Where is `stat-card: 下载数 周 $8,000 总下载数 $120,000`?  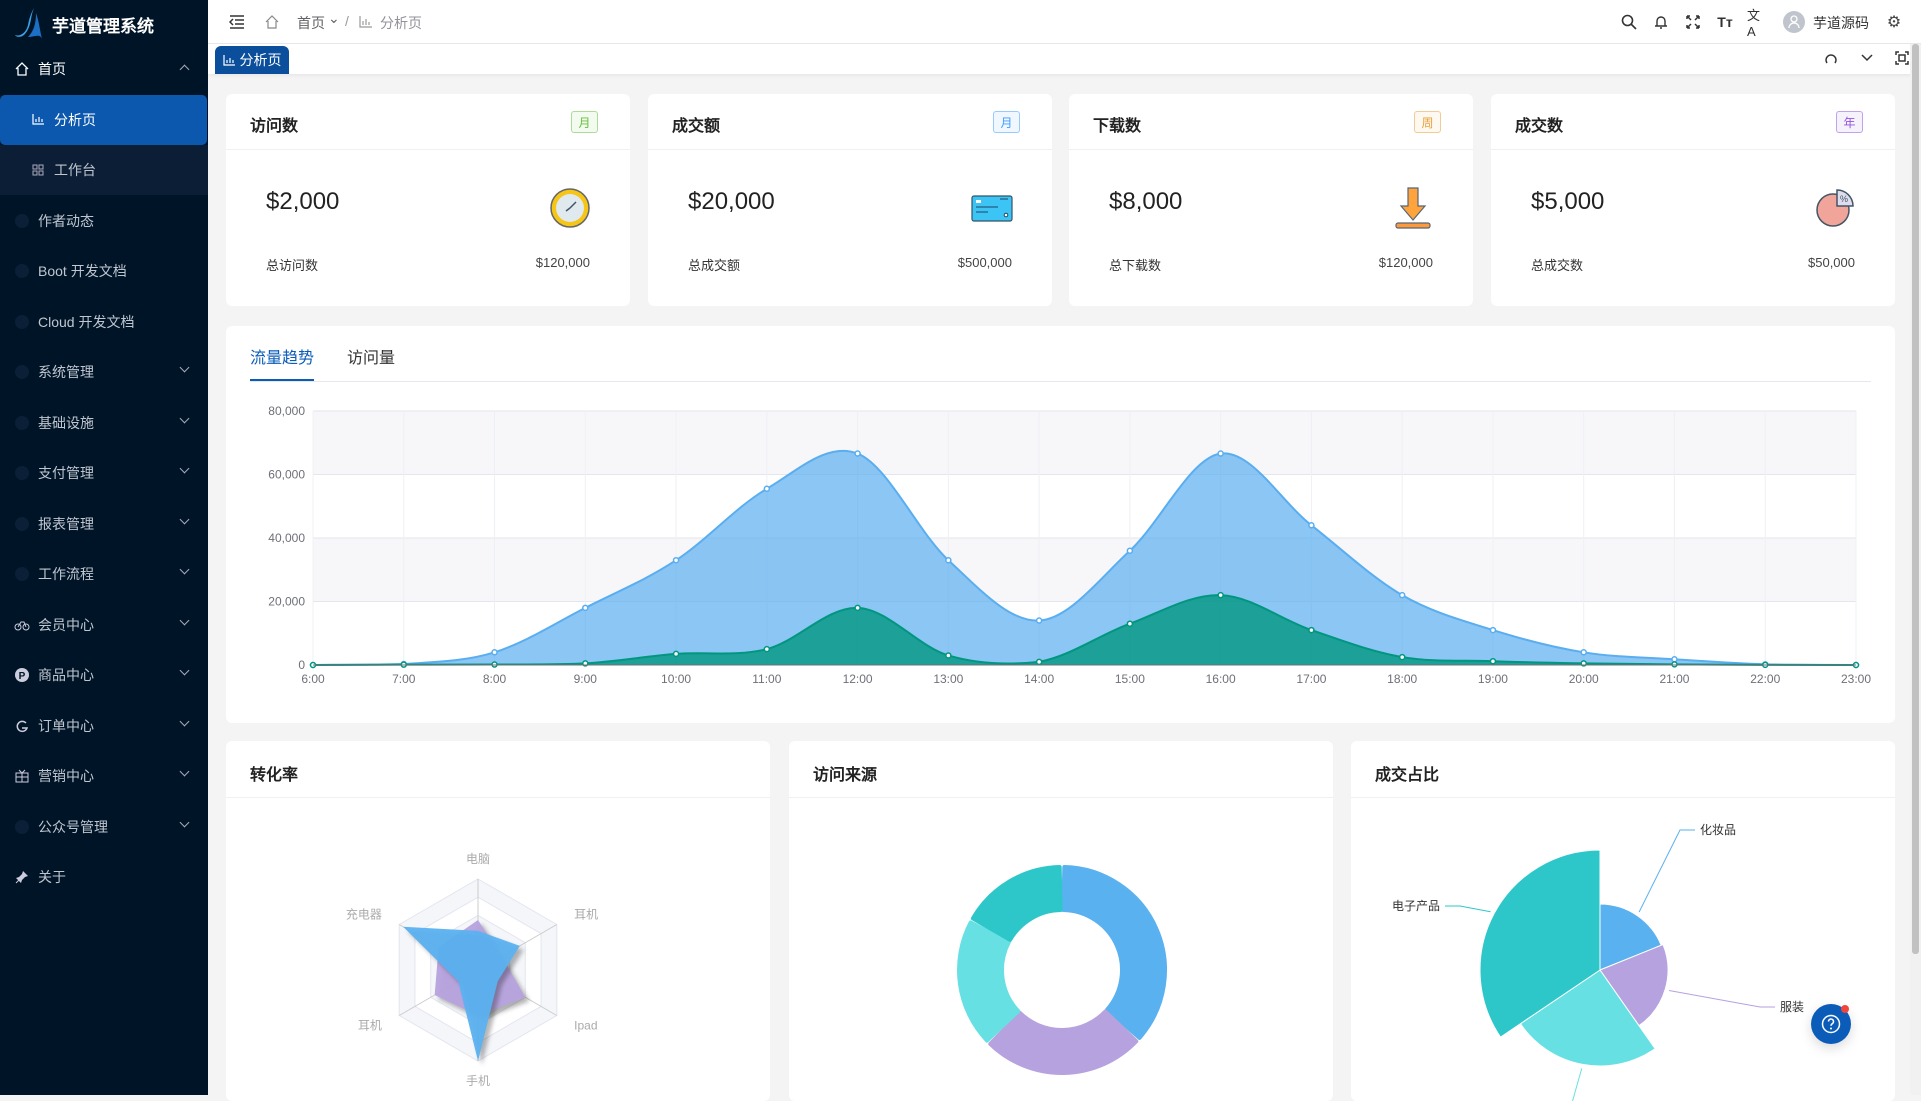
stat-card: 下载数 周 $8,000 总下载数 $120,000 is located at coordinates (1271, 200).